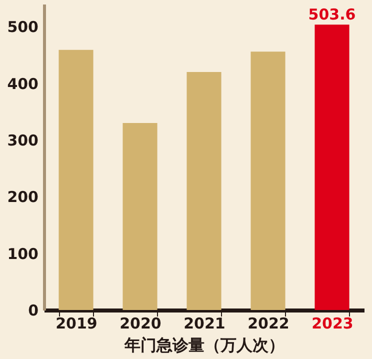  I want to click on x-tick-label: 2021, so click(205, 323).